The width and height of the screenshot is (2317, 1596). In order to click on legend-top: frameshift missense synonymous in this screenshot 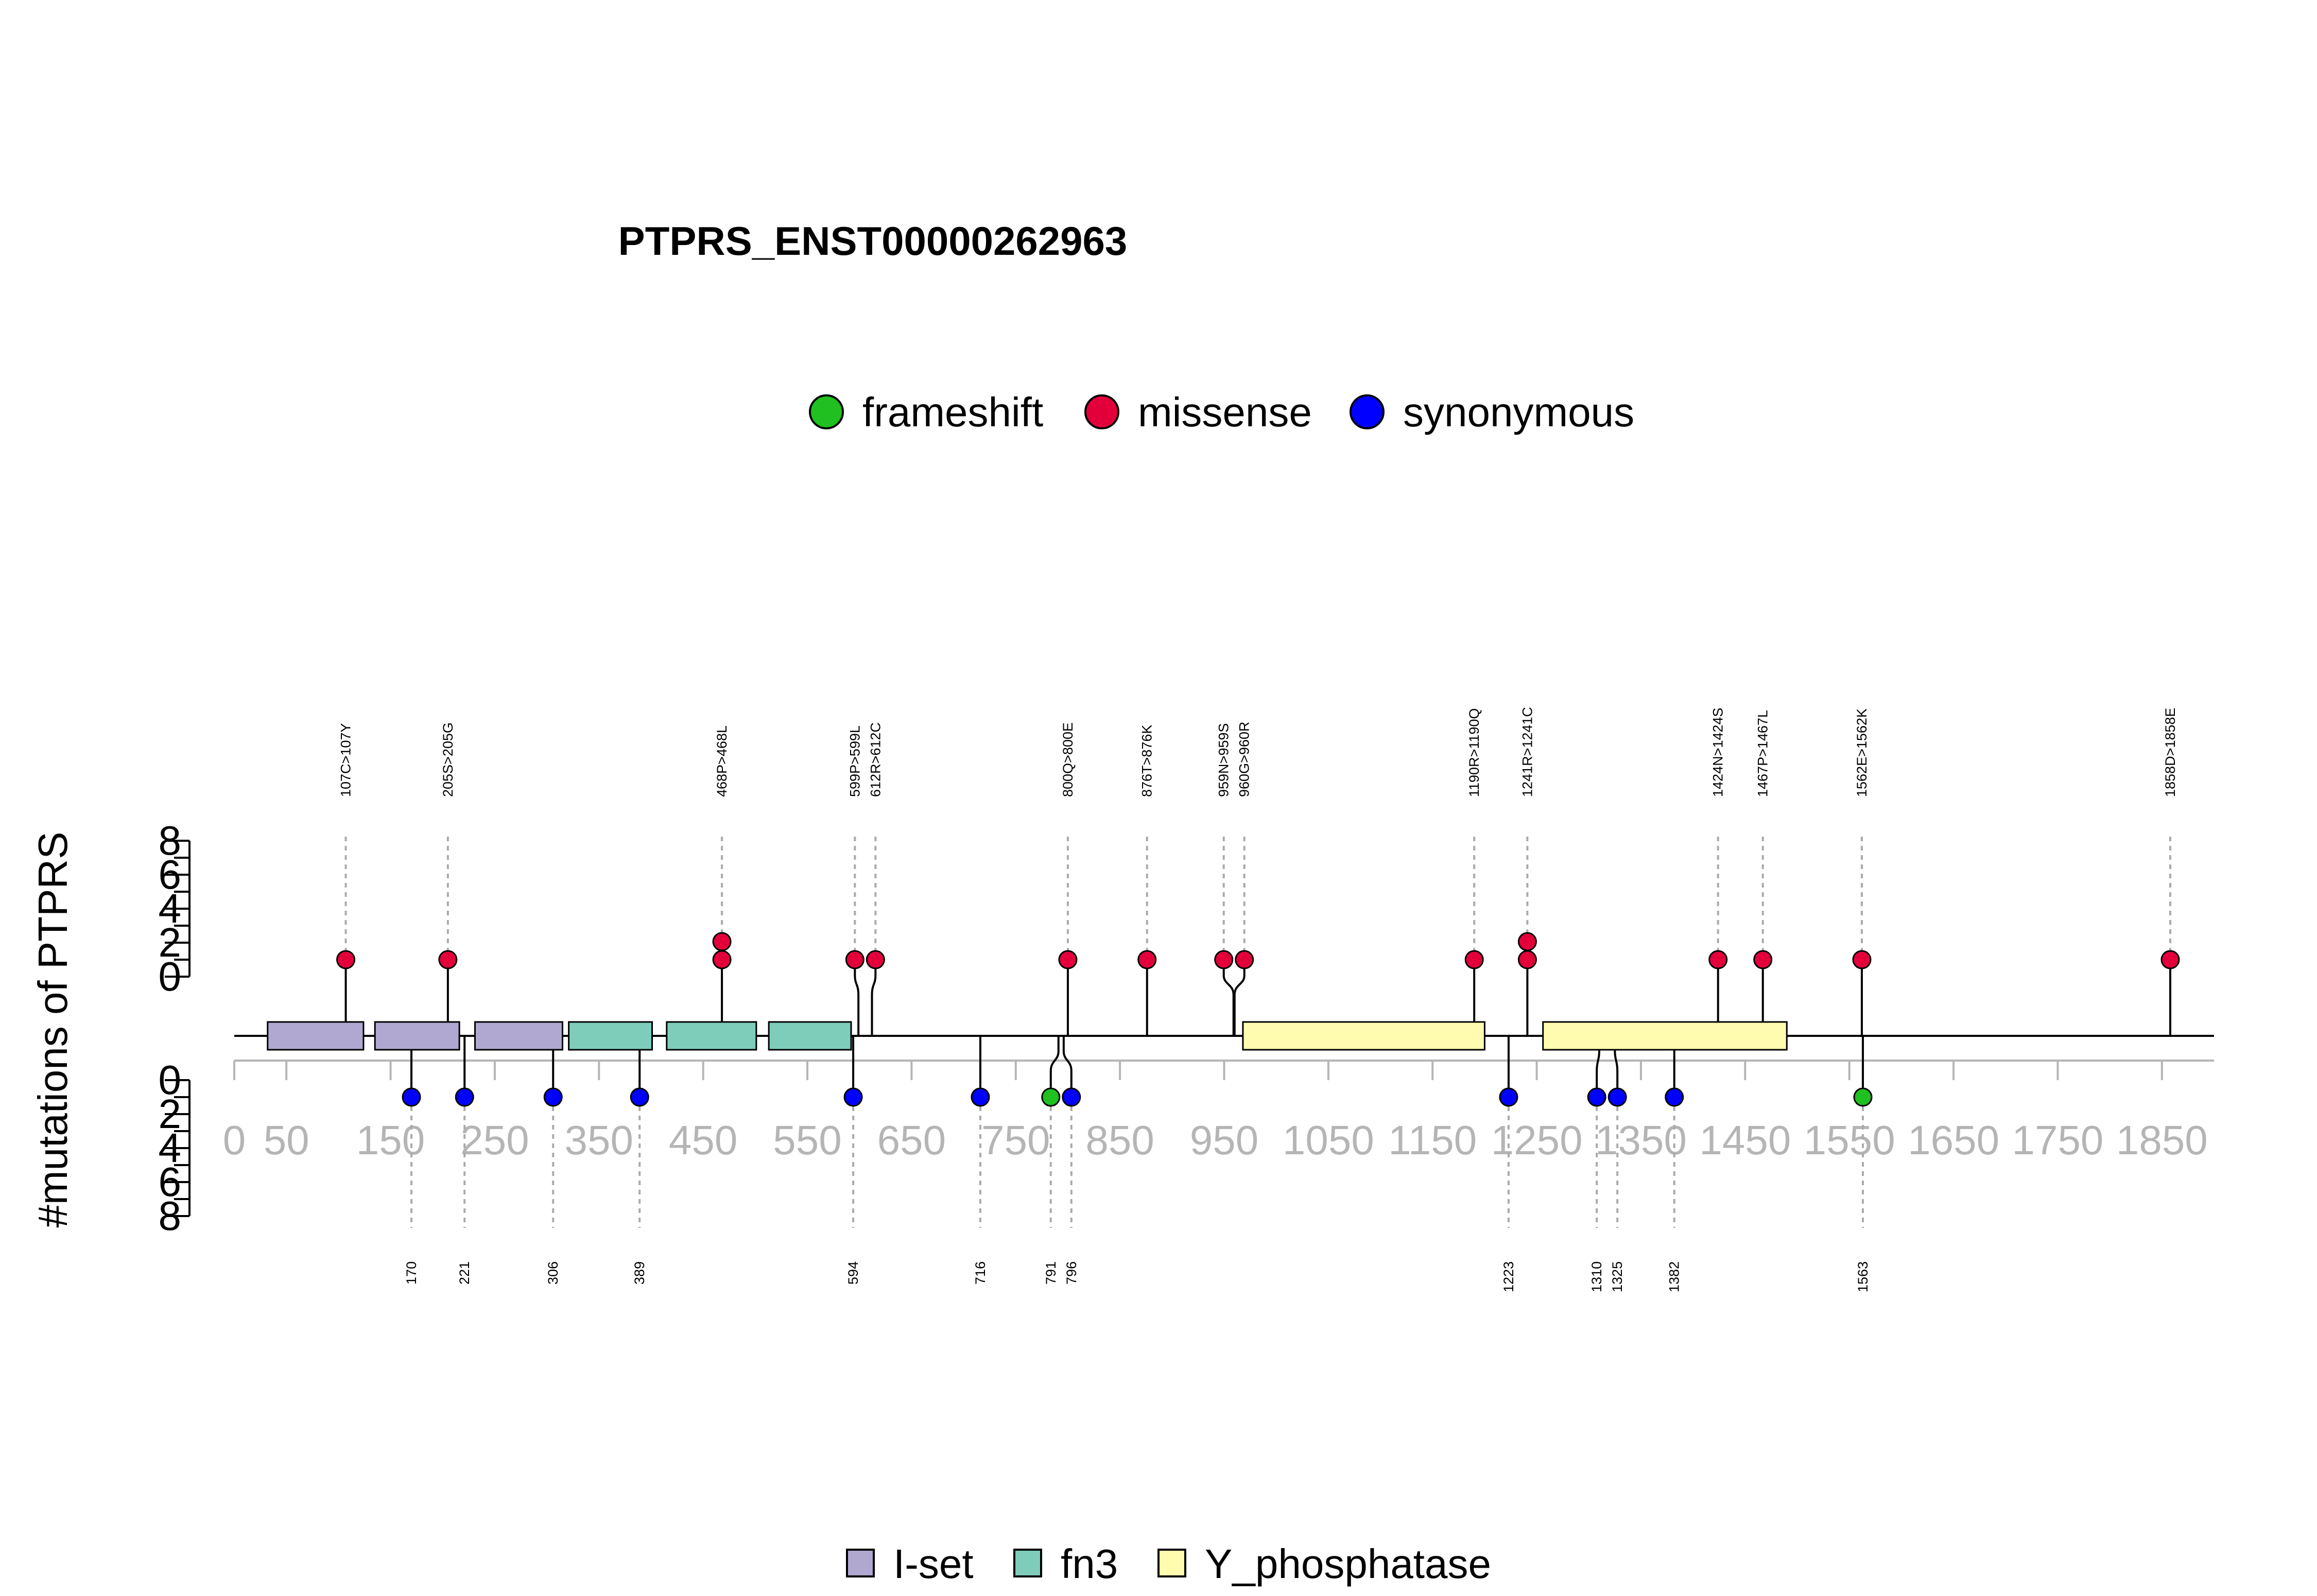, I will do `click(1221, 412)`.